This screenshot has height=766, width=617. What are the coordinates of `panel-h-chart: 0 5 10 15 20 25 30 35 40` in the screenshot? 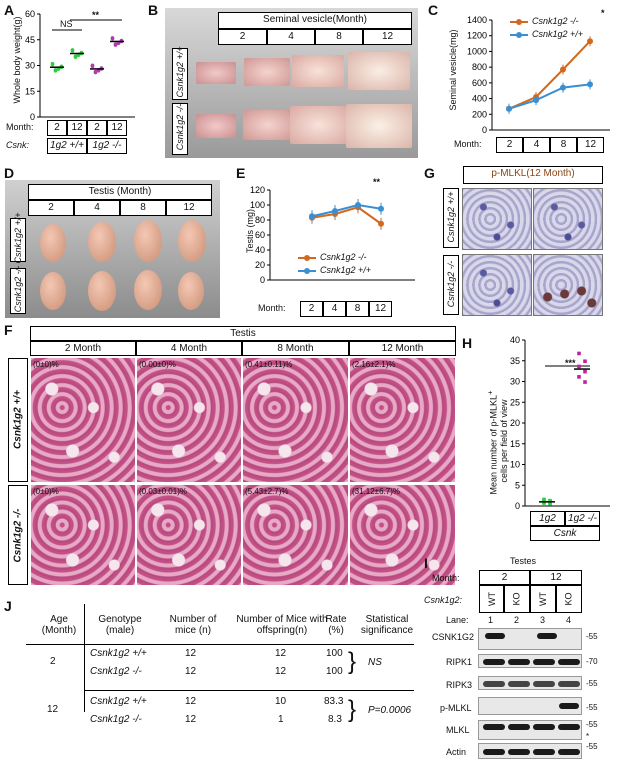 It's located at (560, 423).